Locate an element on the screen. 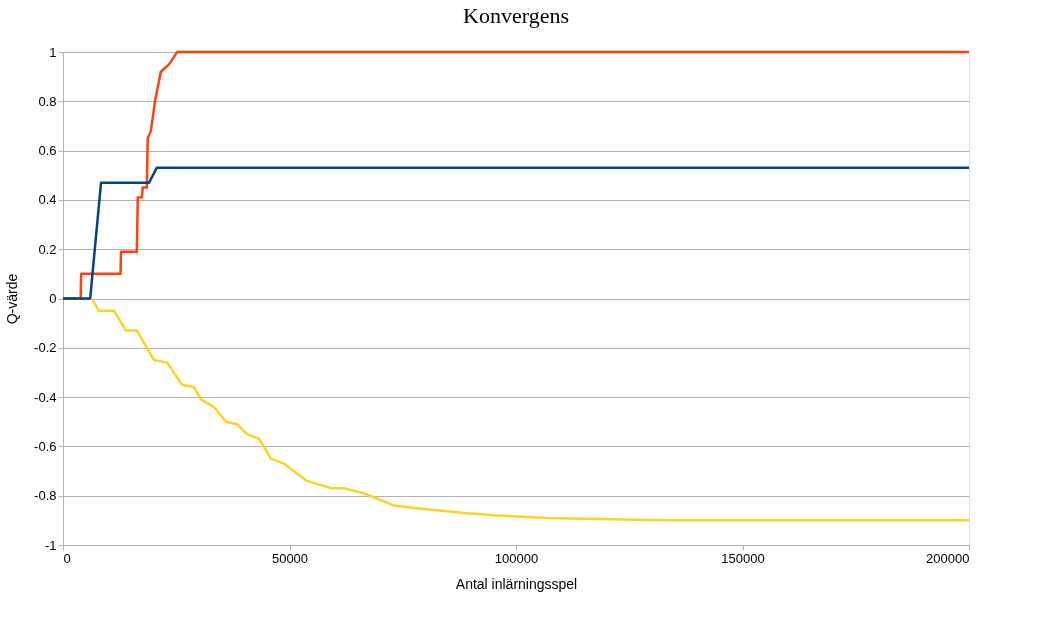  x-tick-label: 100000 is located at coordinates (516, 558).